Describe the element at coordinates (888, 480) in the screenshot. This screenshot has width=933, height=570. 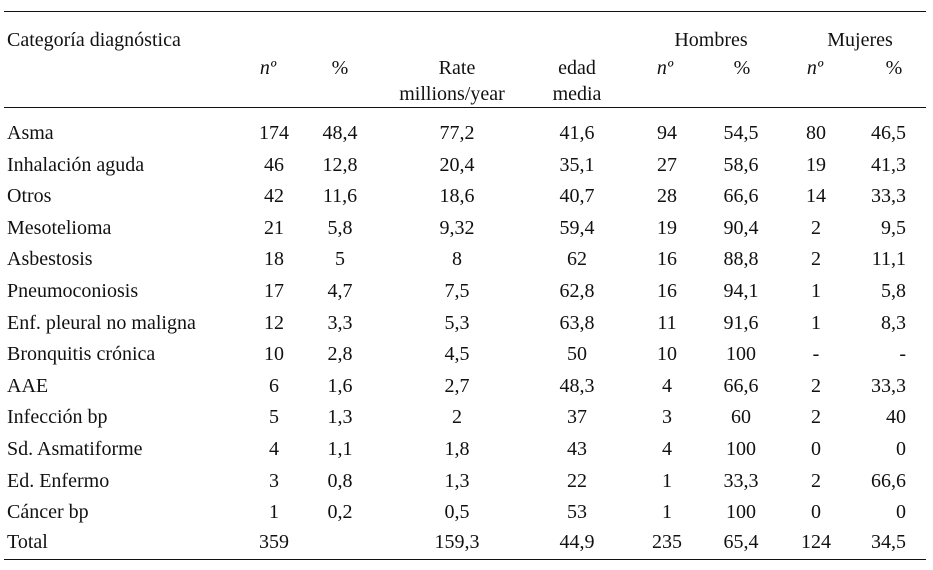
I see `cell-mujeres-pct: 66,6` at that location.